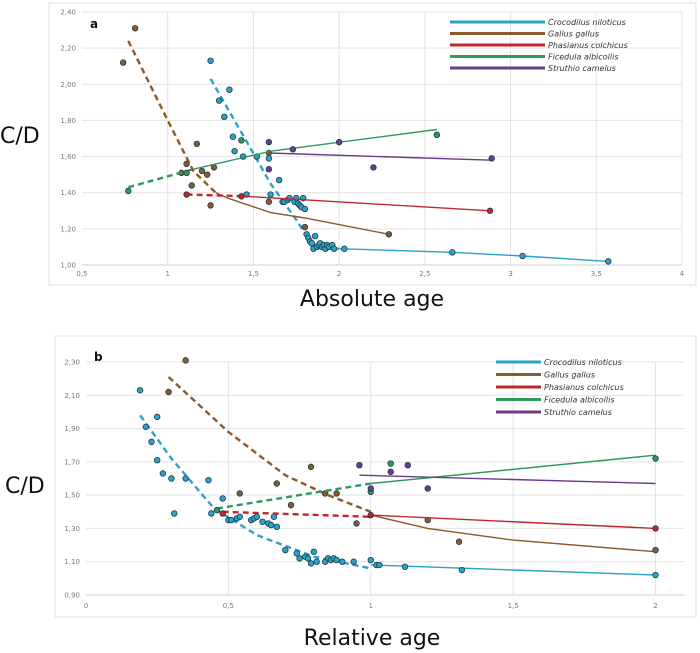 This screenshot has width=700, height=653. What do you see at coordinates (68, 49) in the screenshot?
I see `chart-a-y-tick-label: 2,20` at bounding box center [68, 49].